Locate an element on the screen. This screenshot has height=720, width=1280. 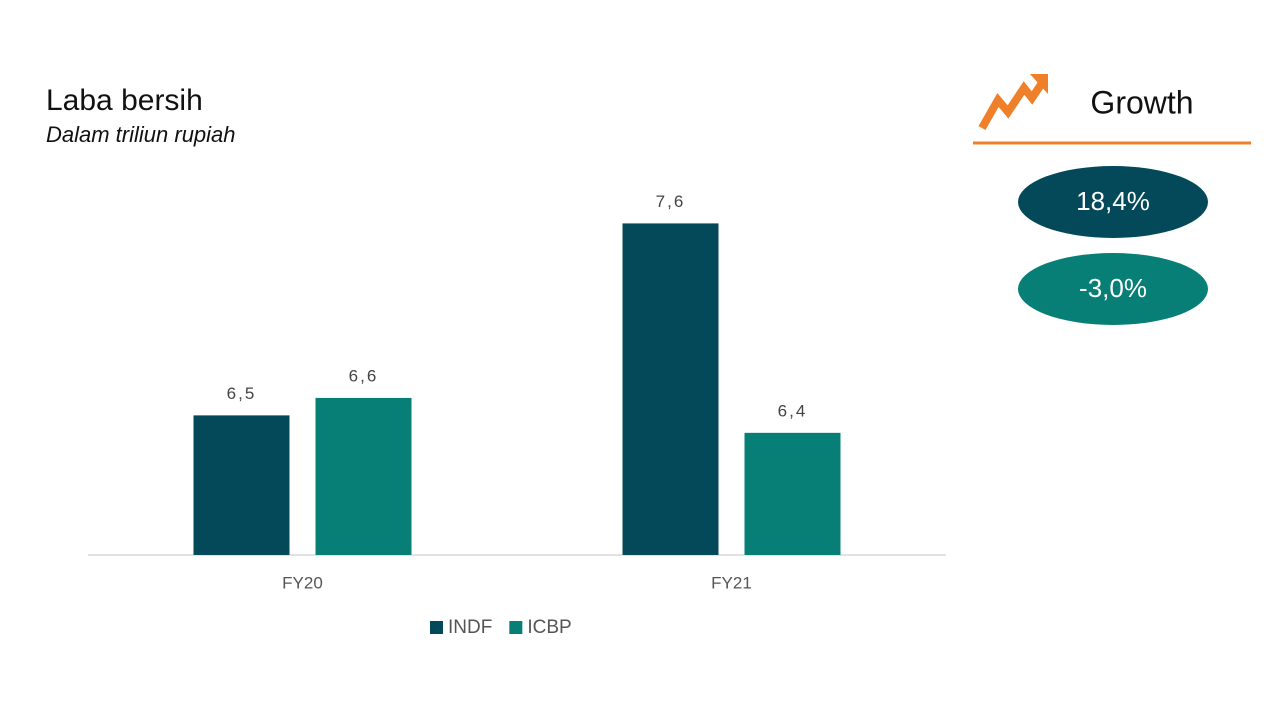
data-label: 7,6 is located at coordinates (671, 201).